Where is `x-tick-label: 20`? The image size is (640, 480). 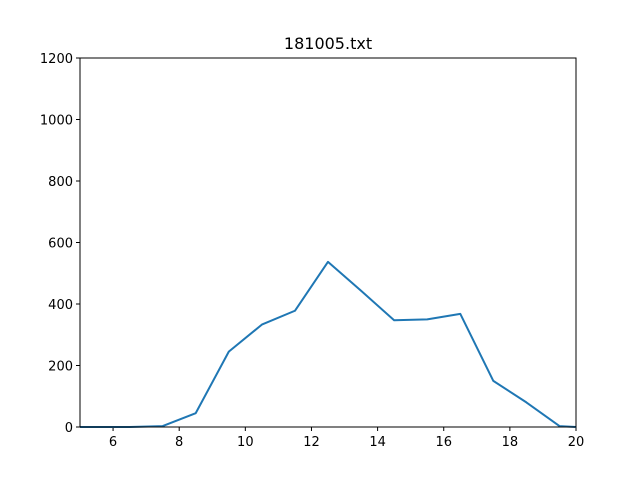
x-tick-label: 20 is located at coordinates (576, 442).